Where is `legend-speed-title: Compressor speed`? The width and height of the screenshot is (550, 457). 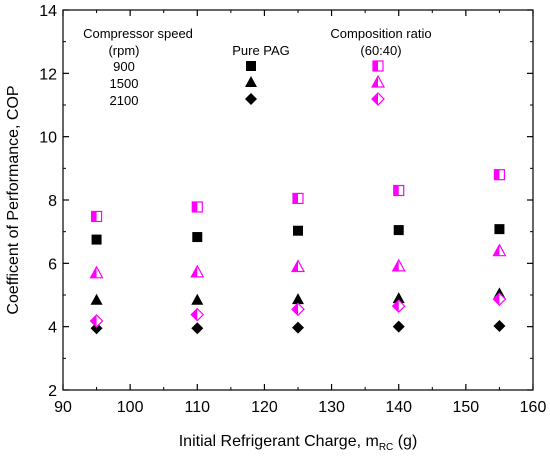
legend-speed-title: Compressor speed is located at coordinates (138, 33).